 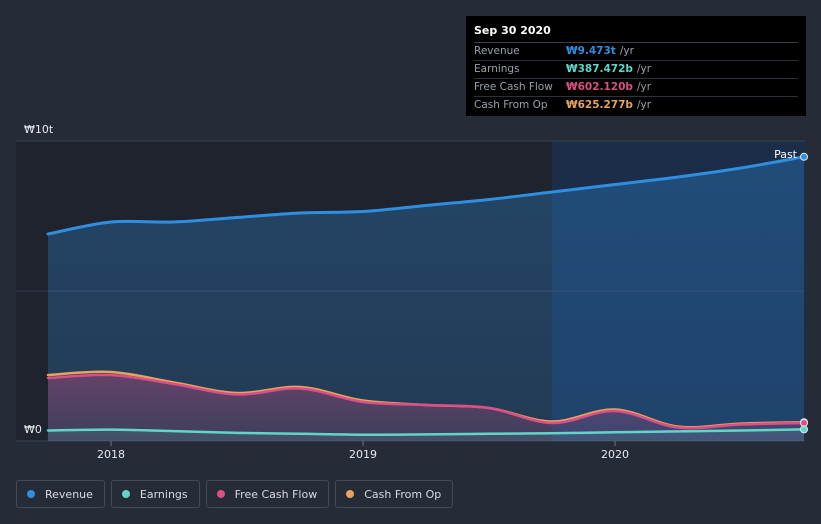 I want to click on tooltip-row-free-cash-flow: Free Cash Flow ₩602.120b /yr, so click(x=636, y=88).